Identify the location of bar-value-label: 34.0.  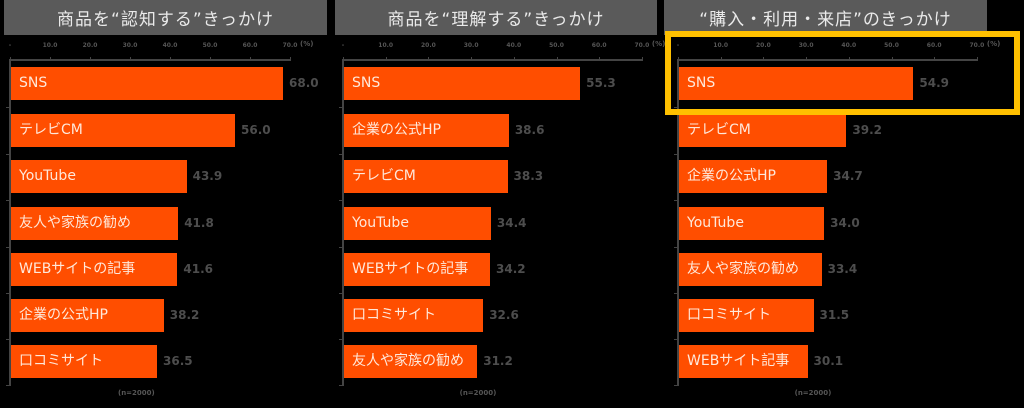
(845, 223).